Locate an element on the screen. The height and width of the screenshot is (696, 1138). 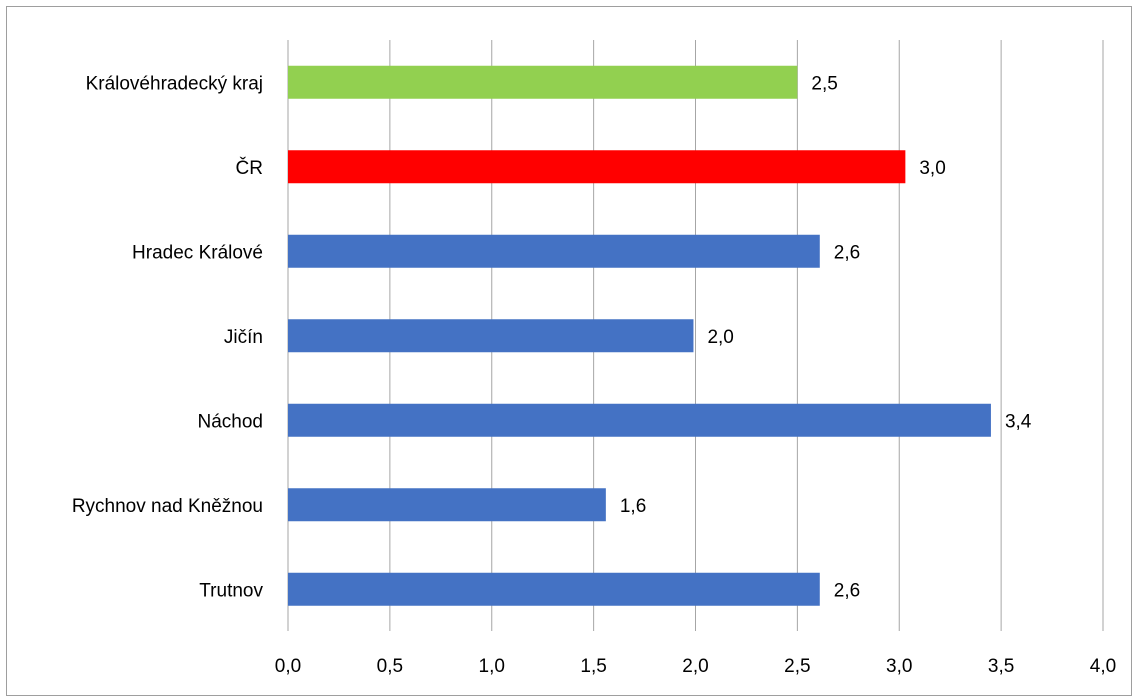
x-tick-label: 3,5 is located at coordinates (1001, 666).